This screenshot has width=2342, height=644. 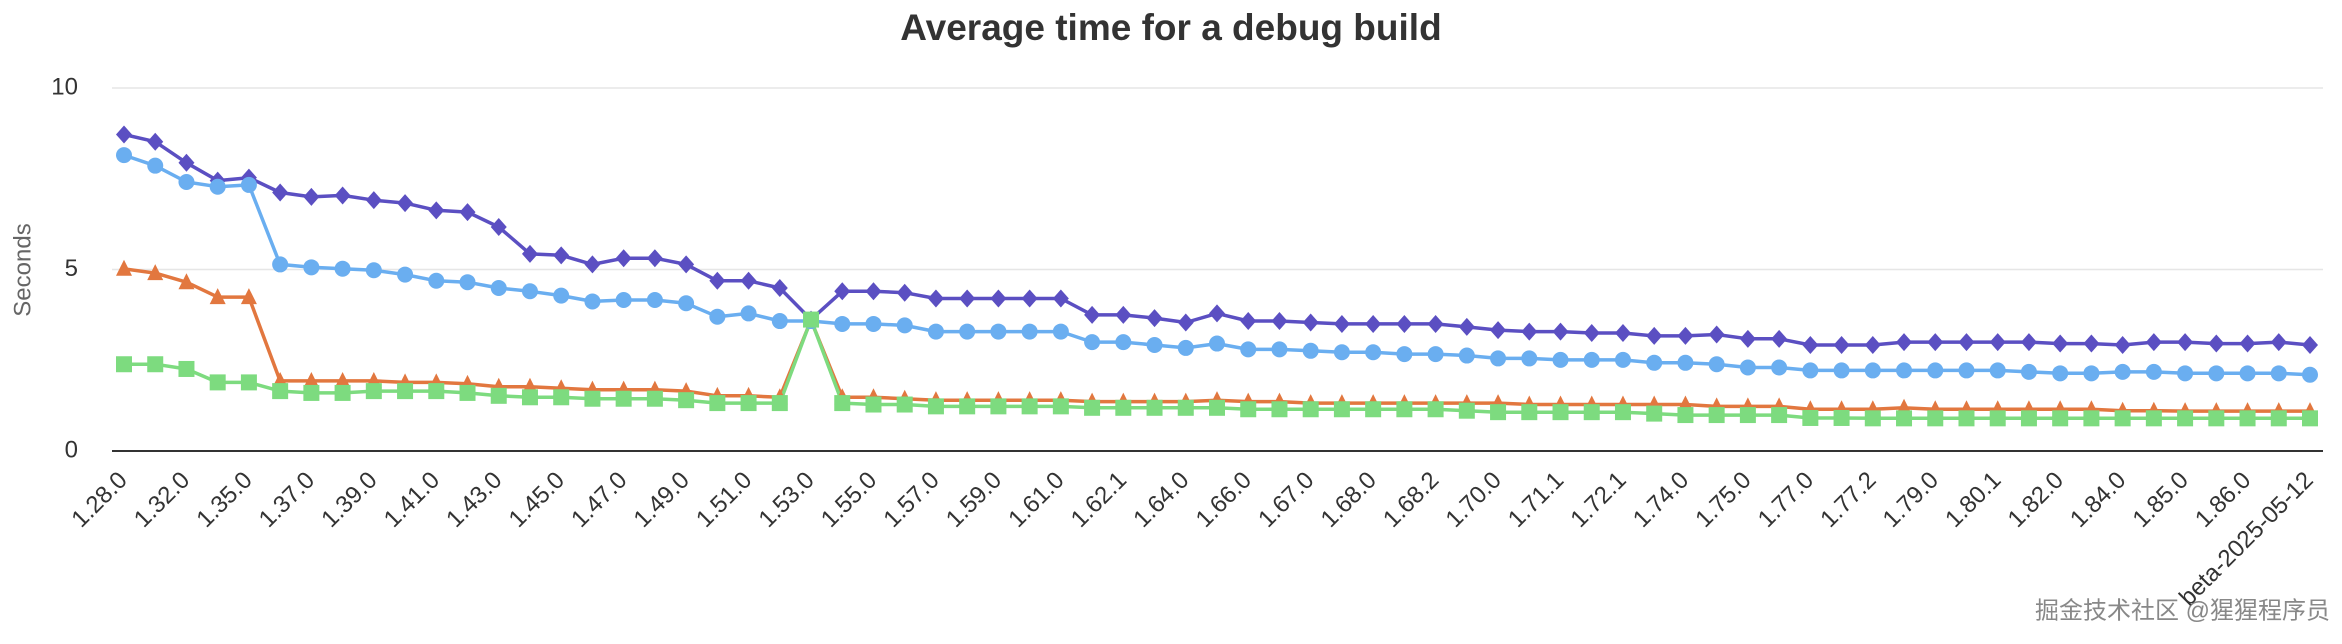 What do you see at coordinates (1911, 500) in the screenshot?
I see `x-tick-label: 1.79.0` at bounding box center [1911, 500].